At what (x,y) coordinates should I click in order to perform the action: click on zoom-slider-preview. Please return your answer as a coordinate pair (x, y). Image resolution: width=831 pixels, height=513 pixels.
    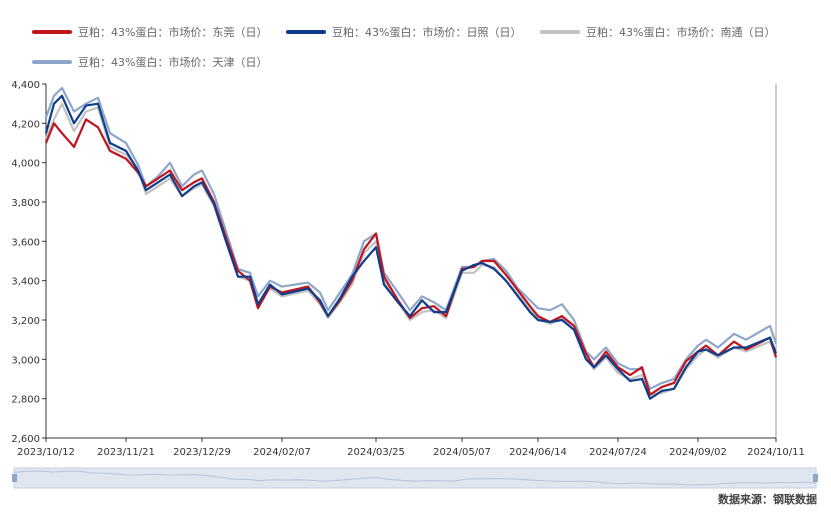
    Looking at the image, I should click on (415, 478).